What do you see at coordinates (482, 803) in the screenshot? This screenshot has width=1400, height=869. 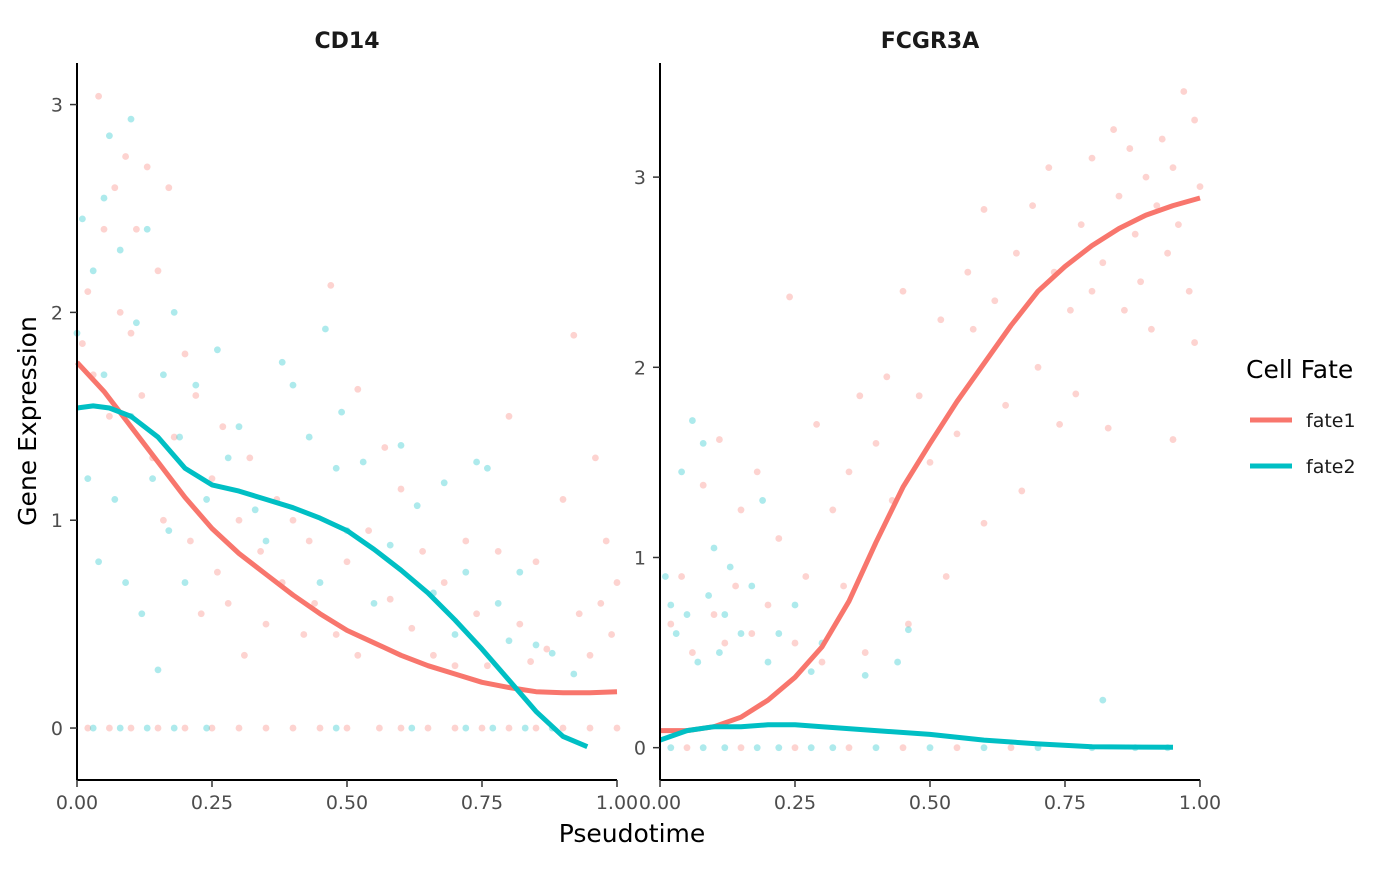 I see `panel-1-x-tick-label-3: 0.75` at bounding box center [482, 803].